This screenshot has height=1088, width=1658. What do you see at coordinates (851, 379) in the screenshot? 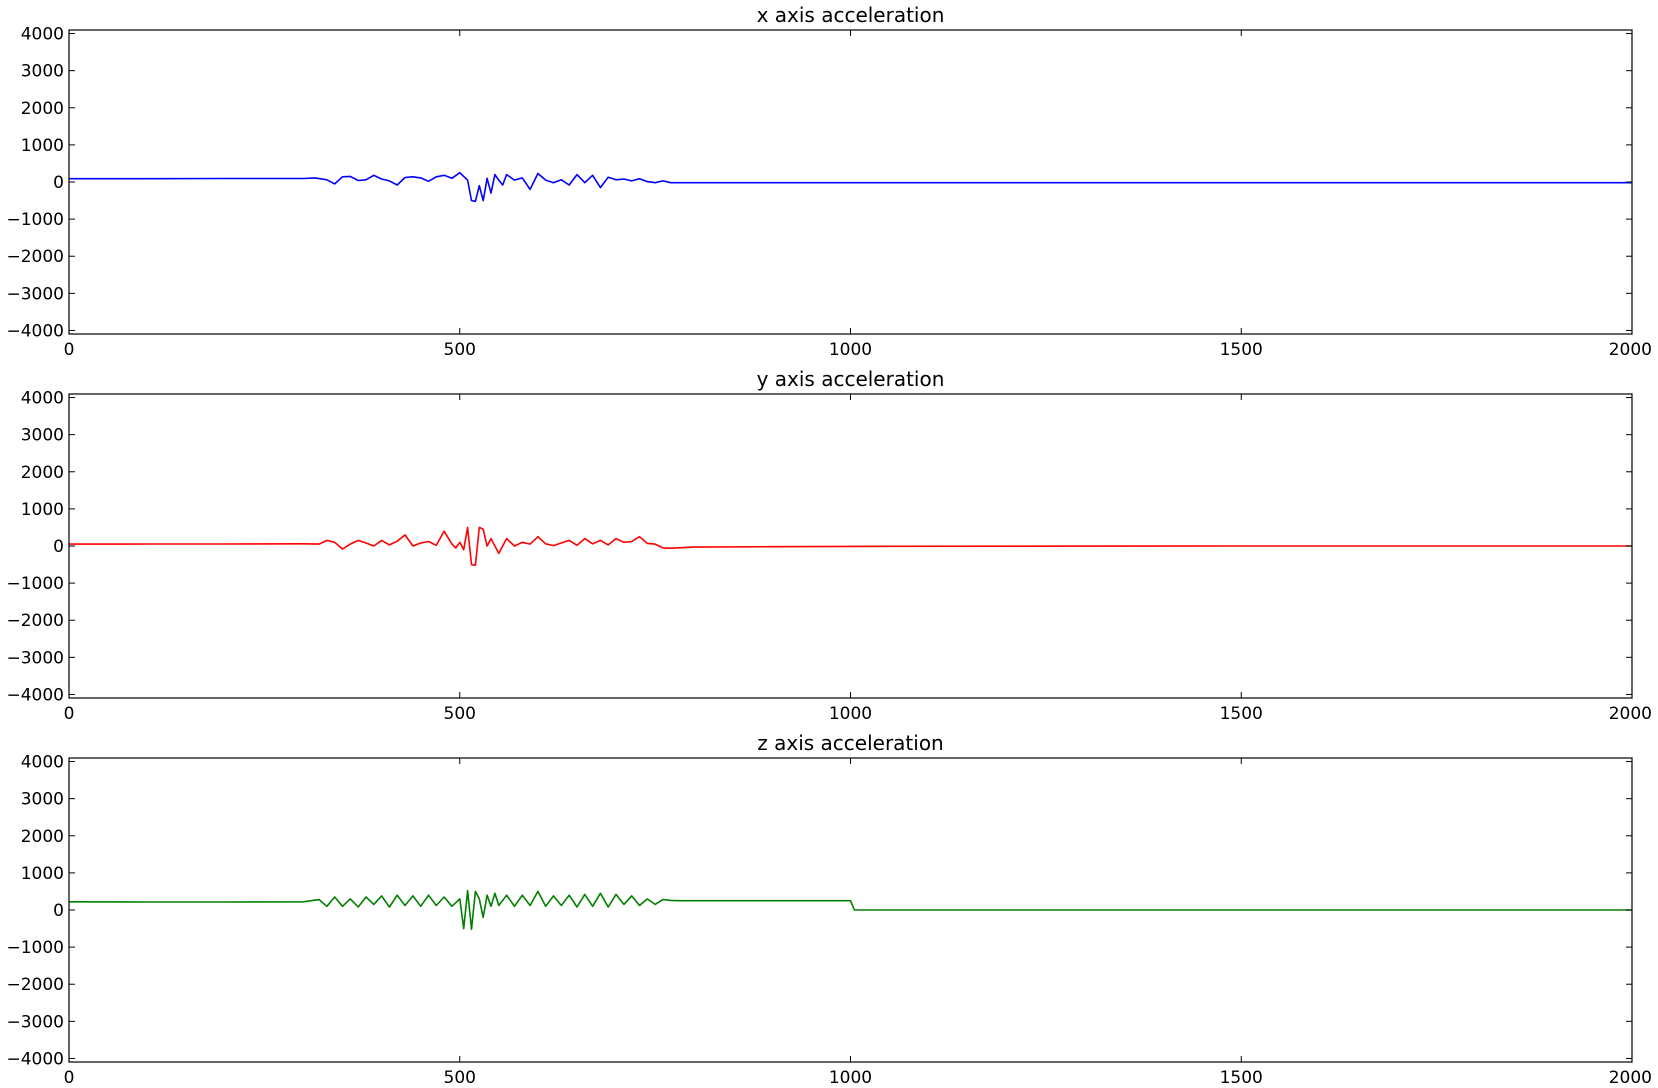
I see `chart-title: y axis acceleration` at bounding box center [851, 379].